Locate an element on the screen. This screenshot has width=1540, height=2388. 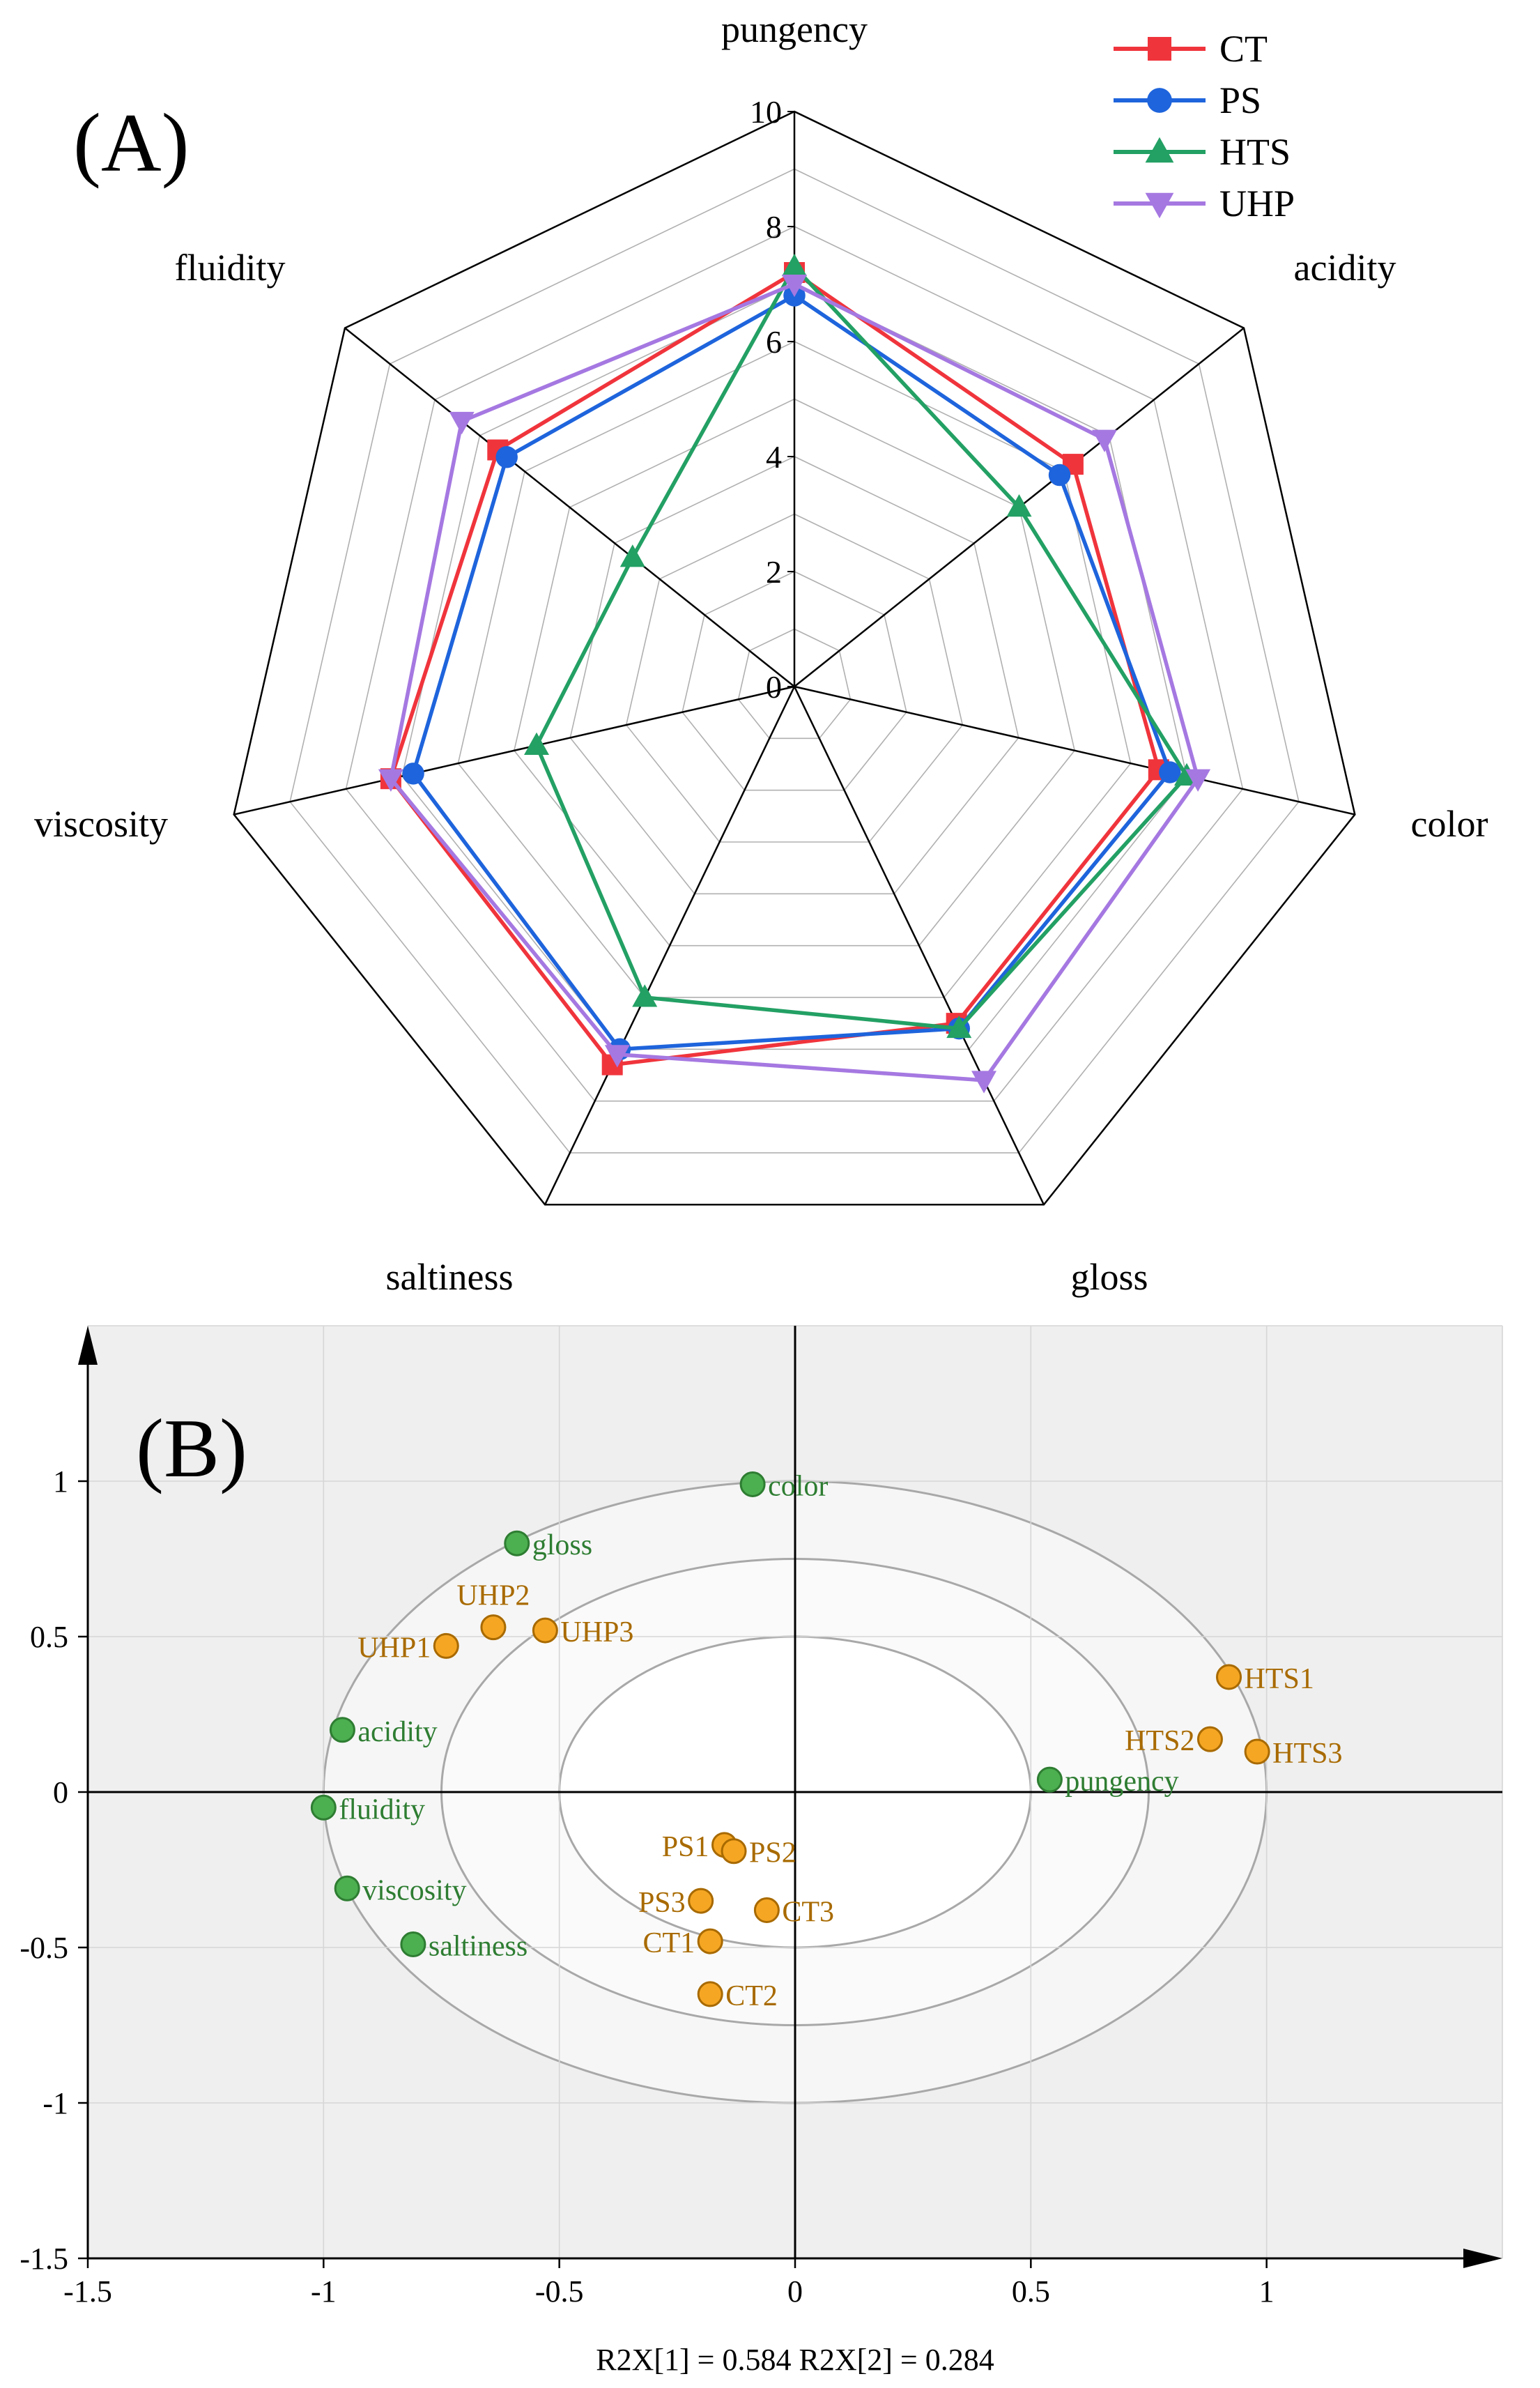
attribute-label-color: color is located at coordinates (798, 1486).